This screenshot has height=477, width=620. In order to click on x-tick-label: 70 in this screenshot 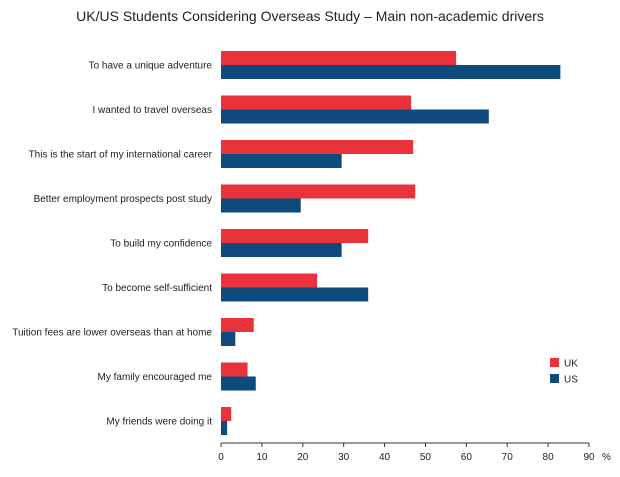, I will do `click(508, 457)`.